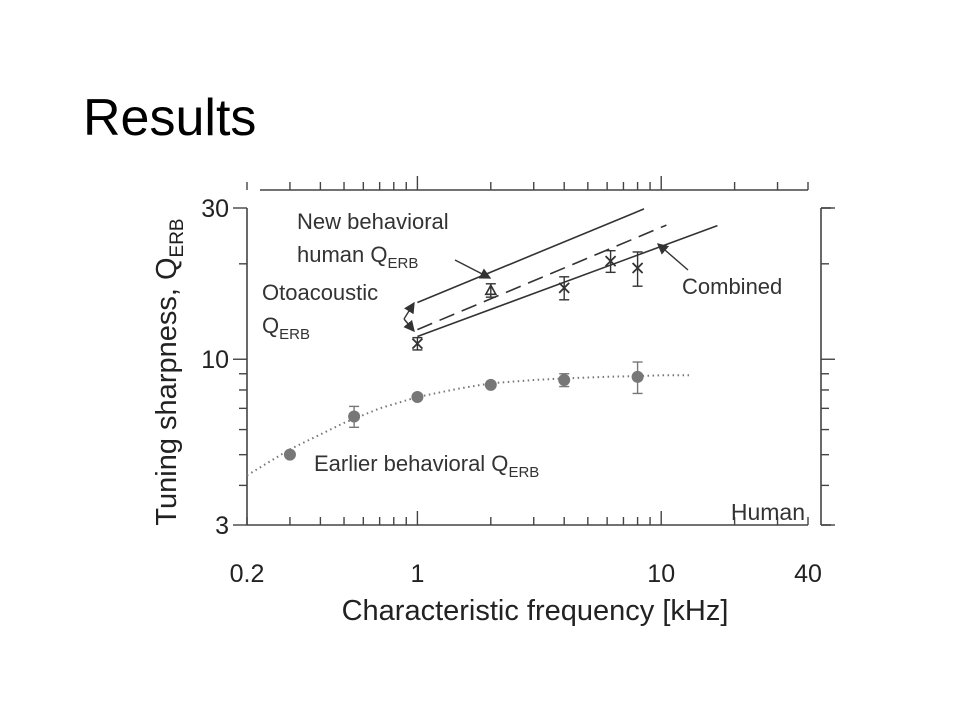 Image resolution: width=960 pixels, height=720 pixels. What do you see at coordinates (215, 209) in the screenshot?
I see `y-tick-label: 30` at bounding box center [215, 209].